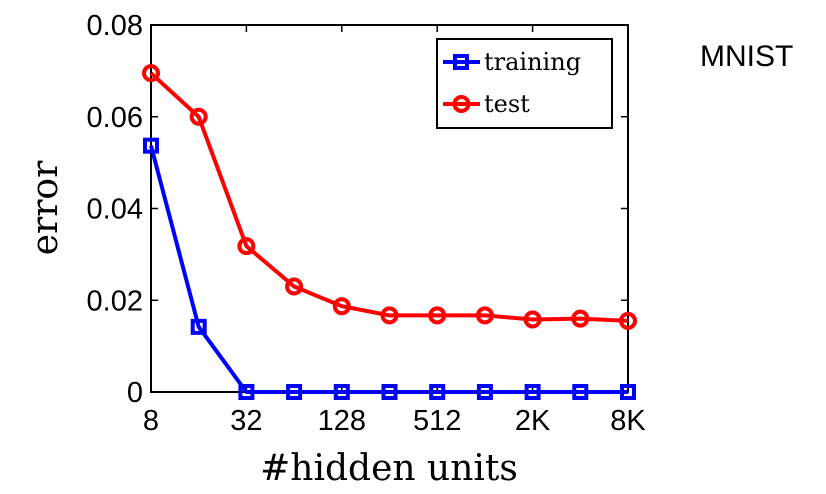  I want to click on y-tick-label: 0.02, so click(115, 301).